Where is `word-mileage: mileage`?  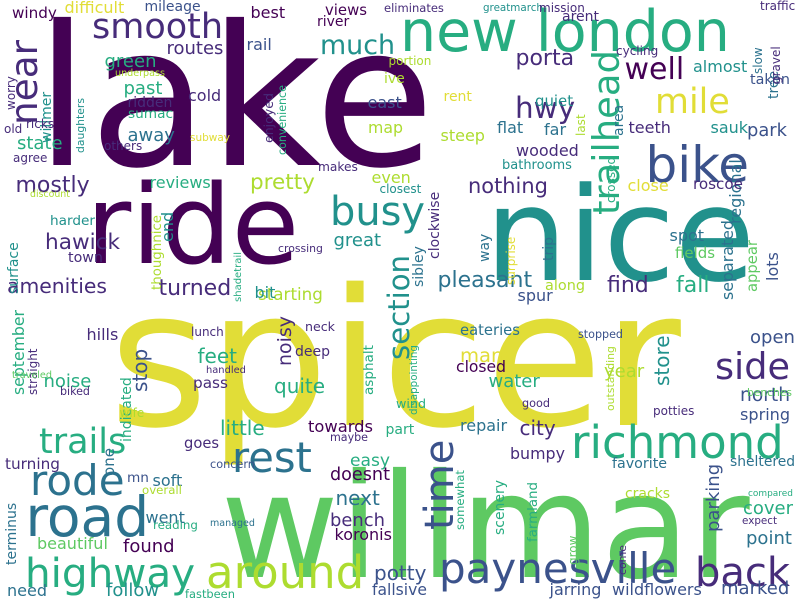 word-mileage: mileage is located at coordinates (172, 7).